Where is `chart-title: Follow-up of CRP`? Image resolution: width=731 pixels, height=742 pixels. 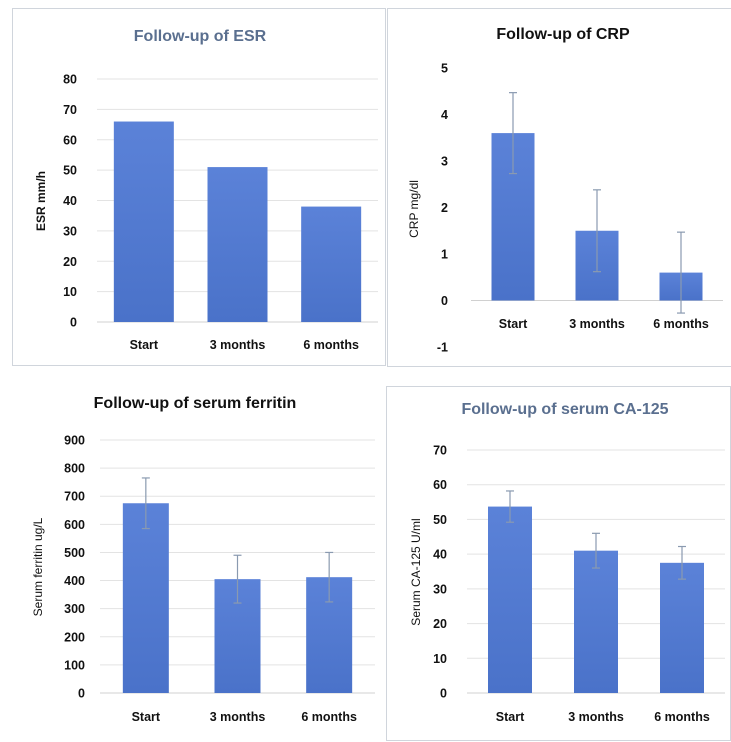 chart-title: Follow-up of CRP is located at coordinates (563, 34).